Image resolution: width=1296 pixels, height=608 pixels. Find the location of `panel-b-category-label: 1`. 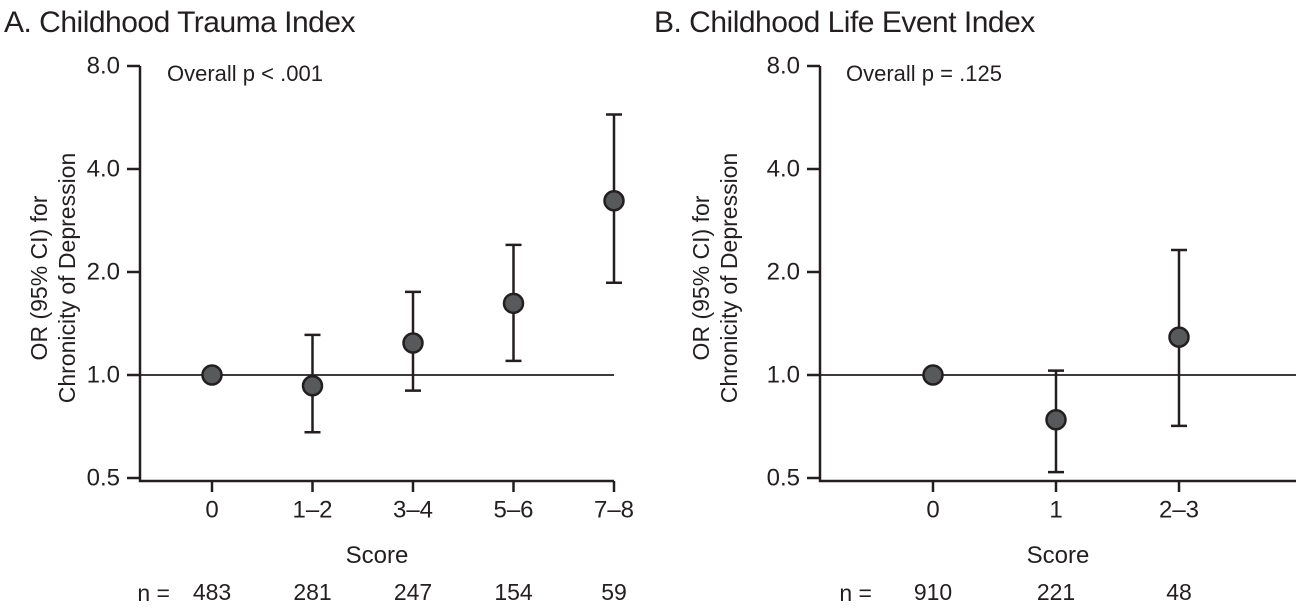

panel-b-category-label: 1 is located at coordinates (1055, 510).